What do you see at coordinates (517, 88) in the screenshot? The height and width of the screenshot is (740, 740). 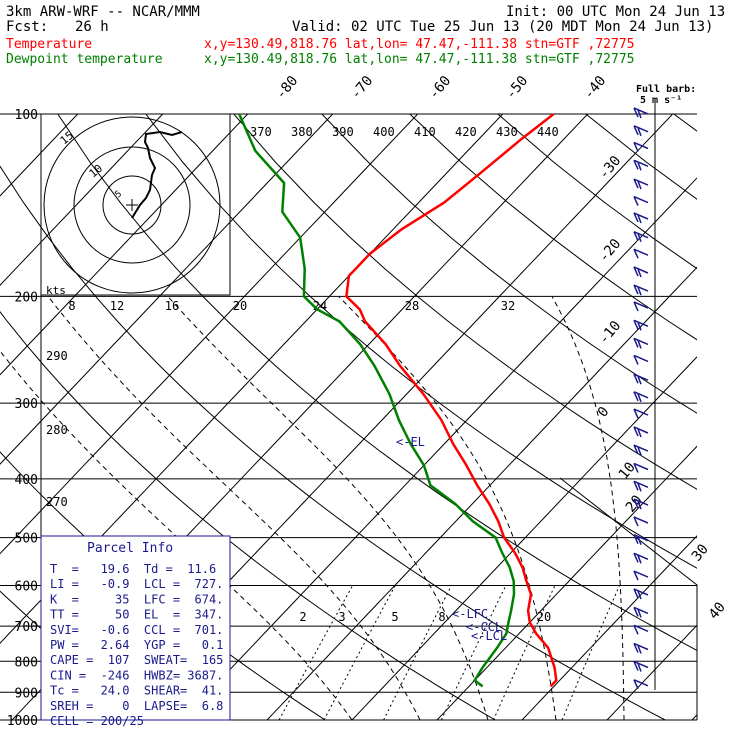 I see `isotherm-label: -50` at bounding box center [517, 88].